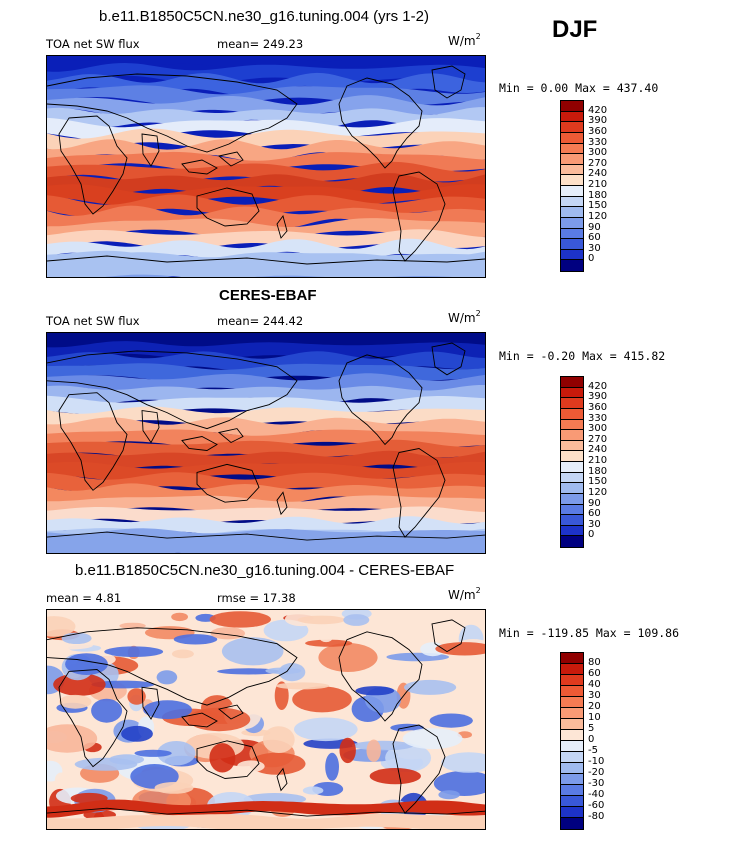 This screenshot has height=841, width=733. I want to click on panel1-units: W/m2, so click(464, 40).